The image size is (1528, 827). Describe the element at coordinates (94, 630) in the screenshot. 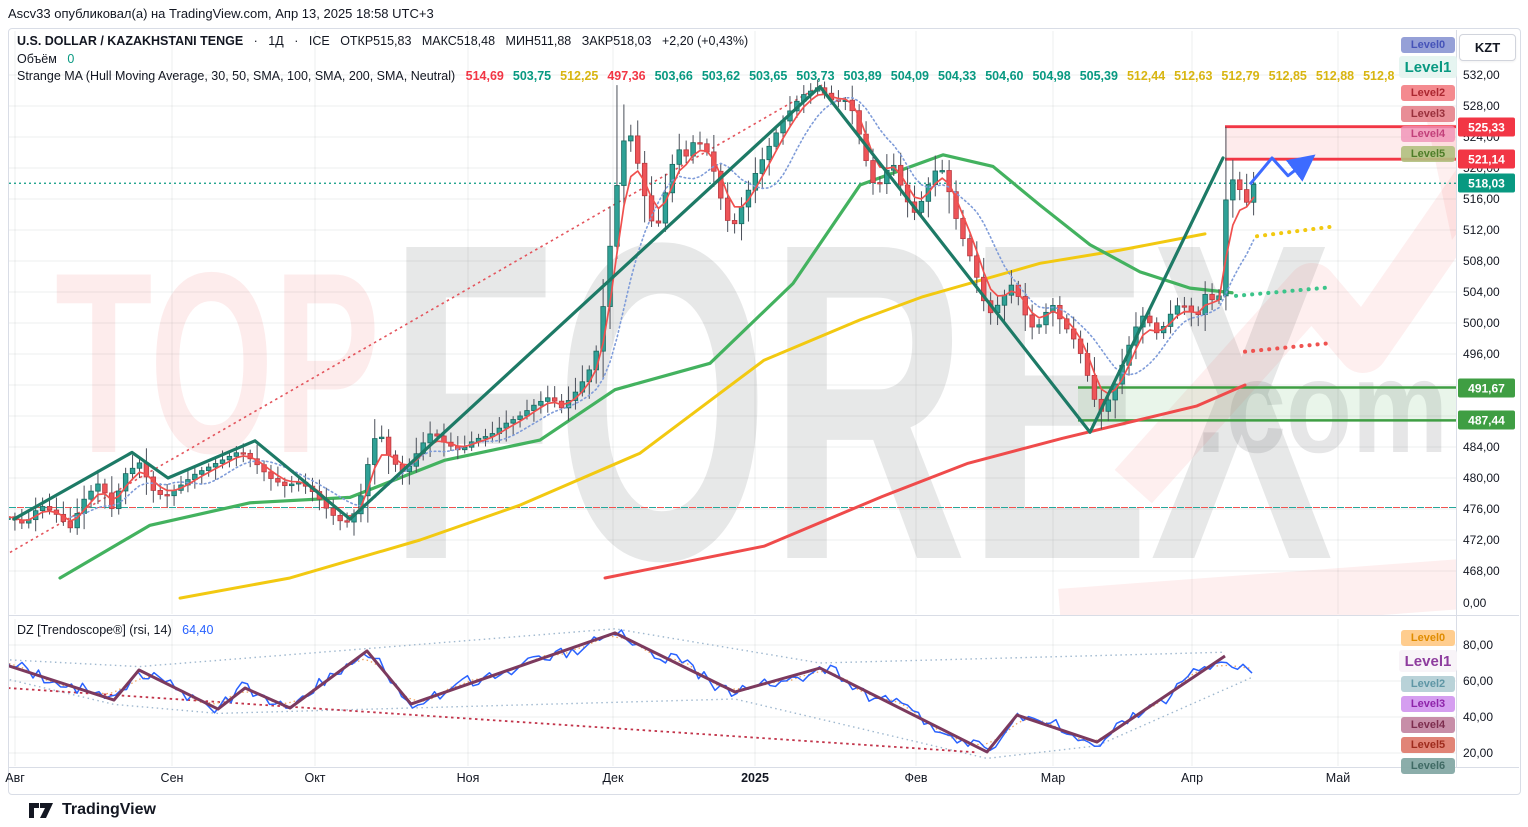

I see `rsi-indicator-title: DZ [Trendoscope®] (rsi, 14)` at that location.